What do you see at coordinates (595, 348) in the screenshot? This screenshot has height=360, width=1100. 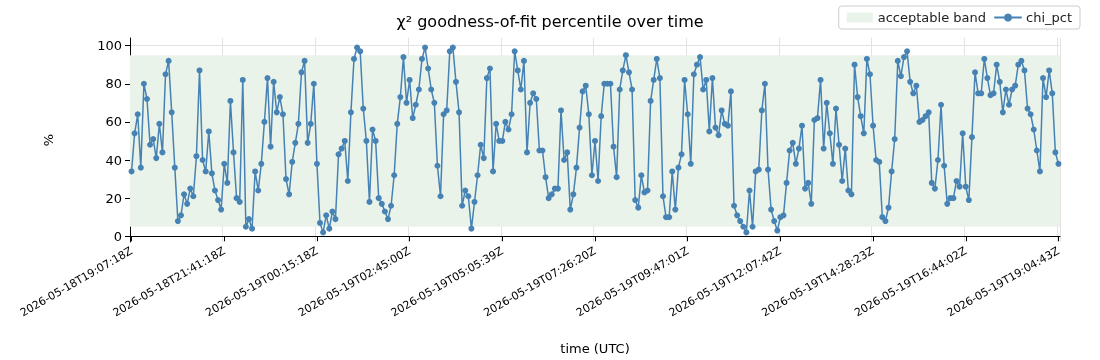 I see `x-axis-title: time (UTC)` at bounding box center [595, 348].